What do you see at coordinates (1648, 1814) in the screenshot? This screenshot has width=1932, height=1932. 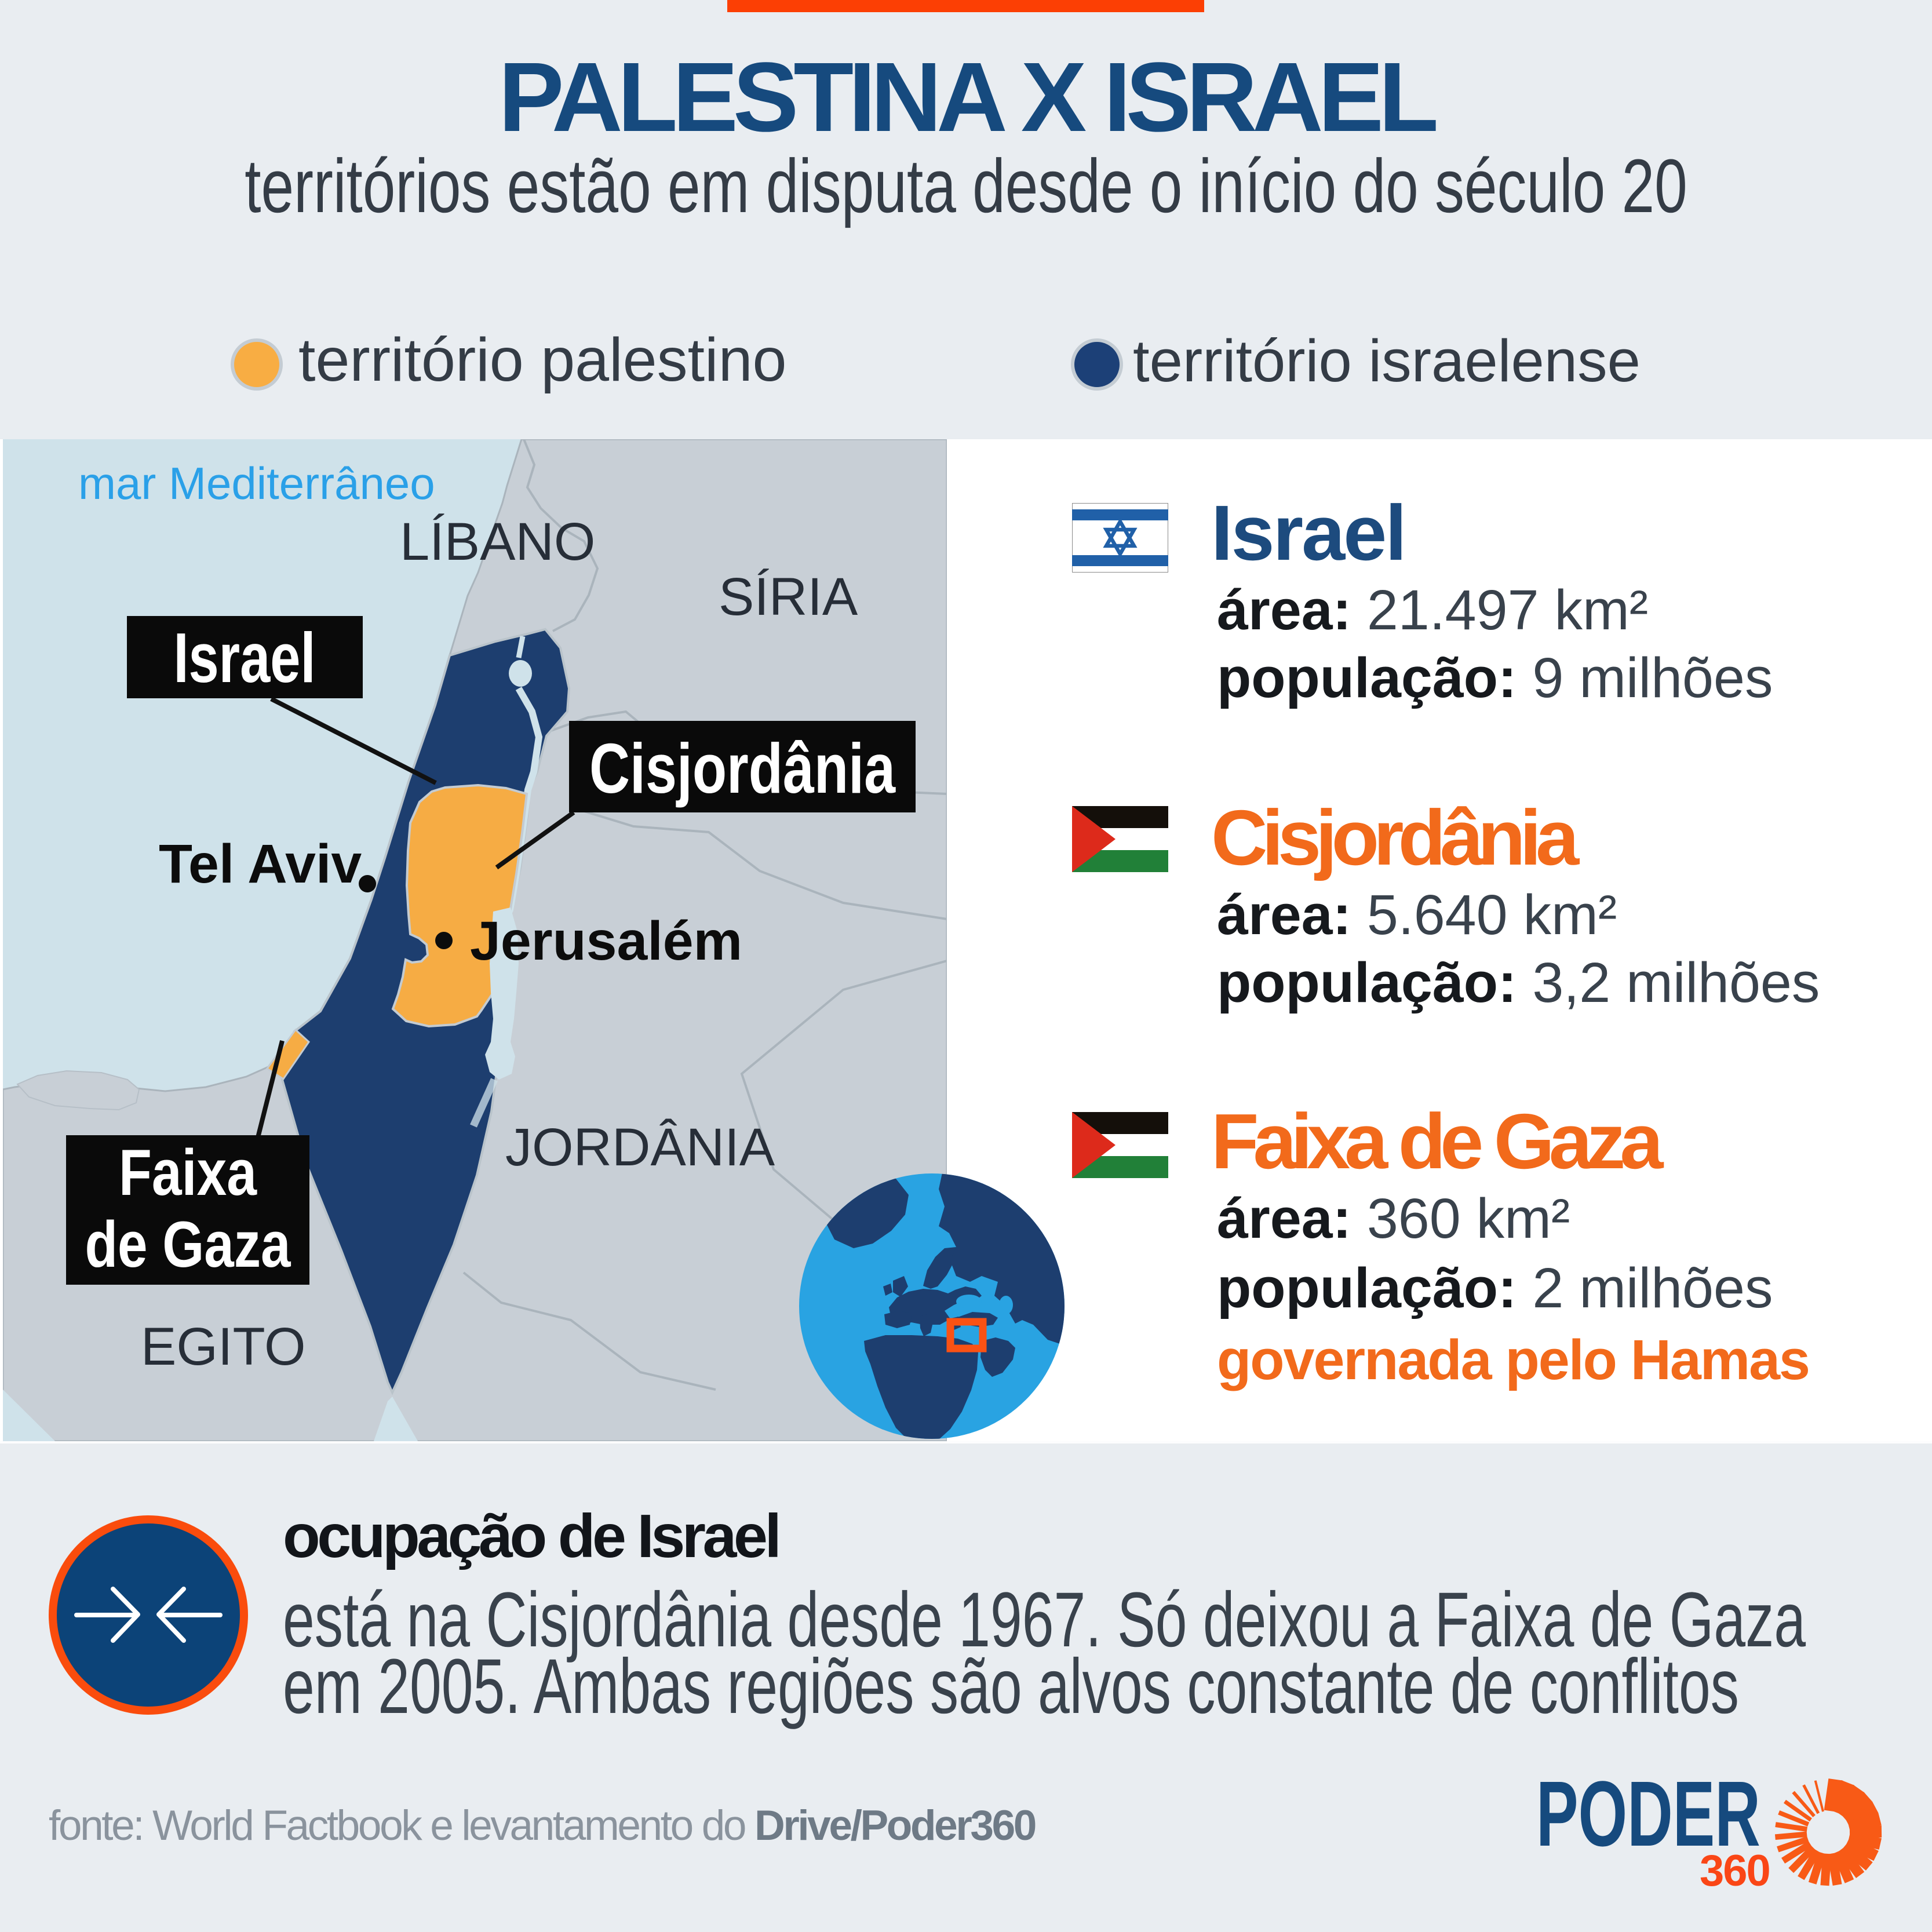 I see `svg-text: PODER` at bounding box center [1648, 1814].